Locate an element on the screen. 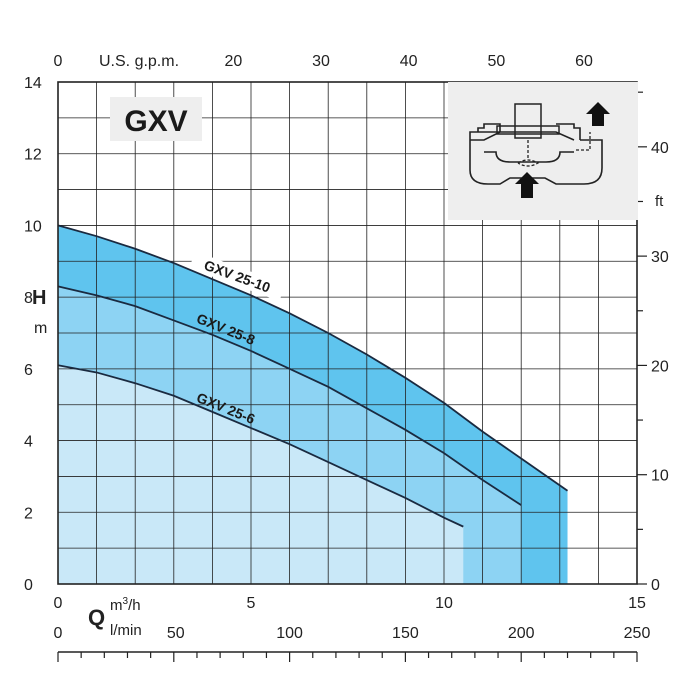 The width and height of the screenshot is (700, 700). x-bottom2-tick-label: 200 is located at coordinates (521, 633).